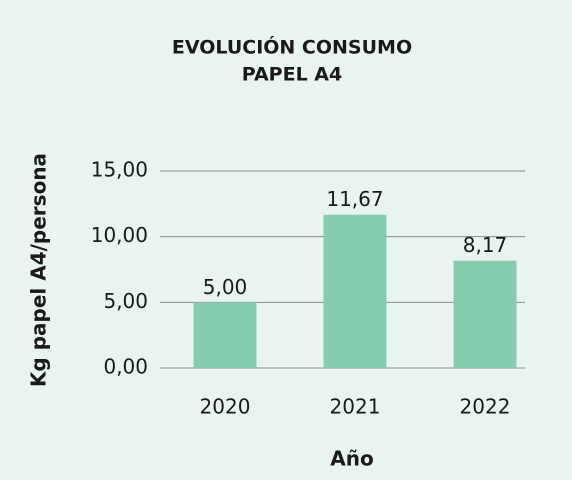 The image size is (572, 480). I want to click on x-tick-label: 2022, so click(485, 407).